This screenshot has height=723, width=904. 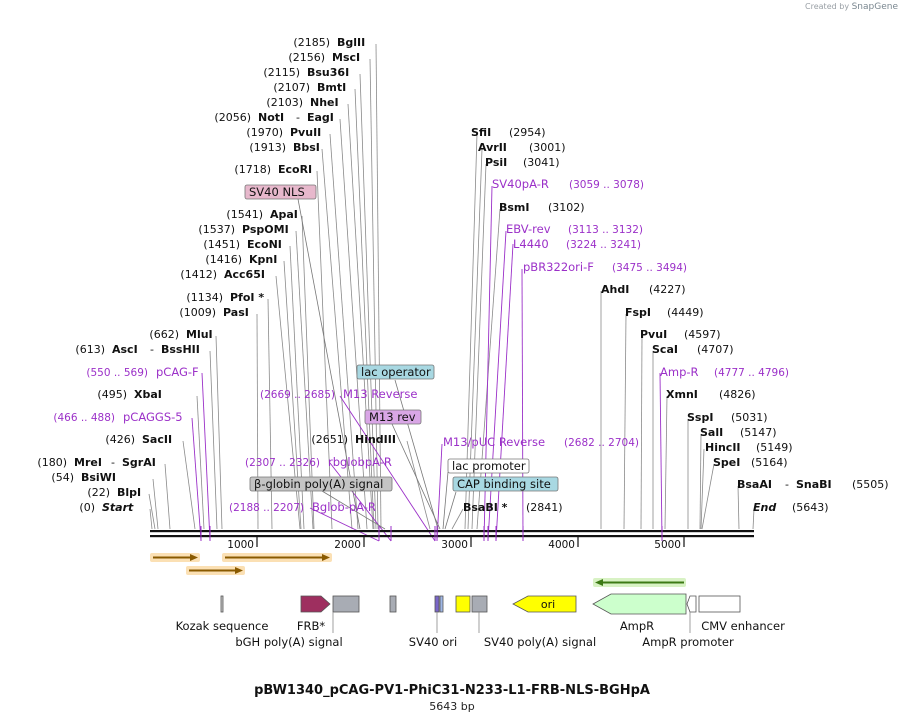 What do you see at coordinates (139, 462) in the screenshot?
I see `site-name-secondary: SgrAI` at bounding box center [139, 462].